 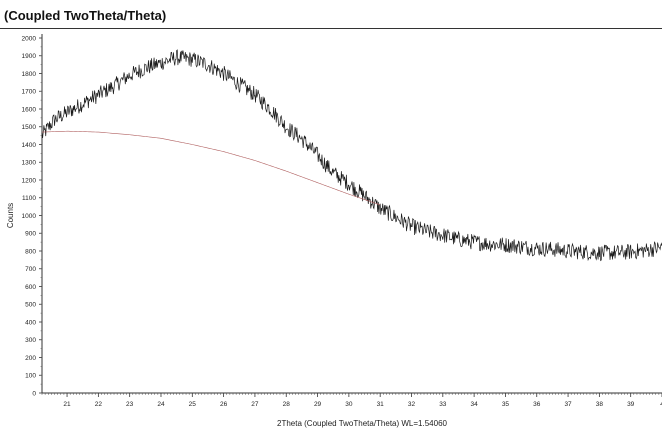 What do you see at coordinates (506, 404) in the screenshot?
I see `x-tick-label: 35` at bounding box center [506, 404].